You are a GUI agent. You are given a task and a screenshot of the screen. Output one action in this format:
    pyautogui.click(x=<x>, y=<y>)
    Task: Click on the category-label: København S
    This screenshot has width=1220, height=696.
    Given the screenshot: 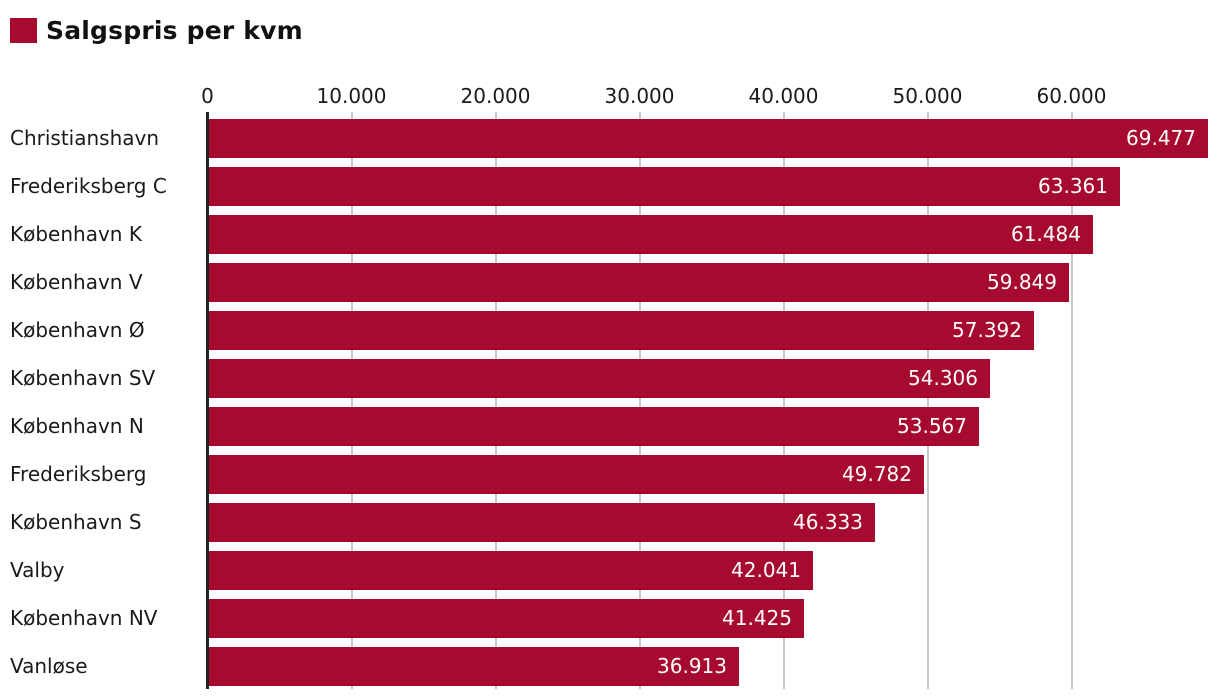 What is the action you would take?
    pyautogui.click(x=76, y=522)
    